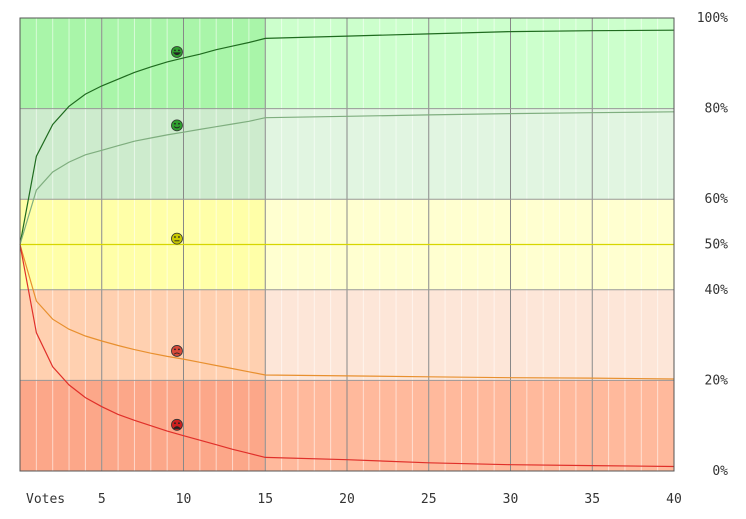 The height and width of the screenshot is (519, 746). What do you see at coordinates (184, 499) in the screenshot?
I see `x-tick-label: 10` at bounding box center [184, 499].